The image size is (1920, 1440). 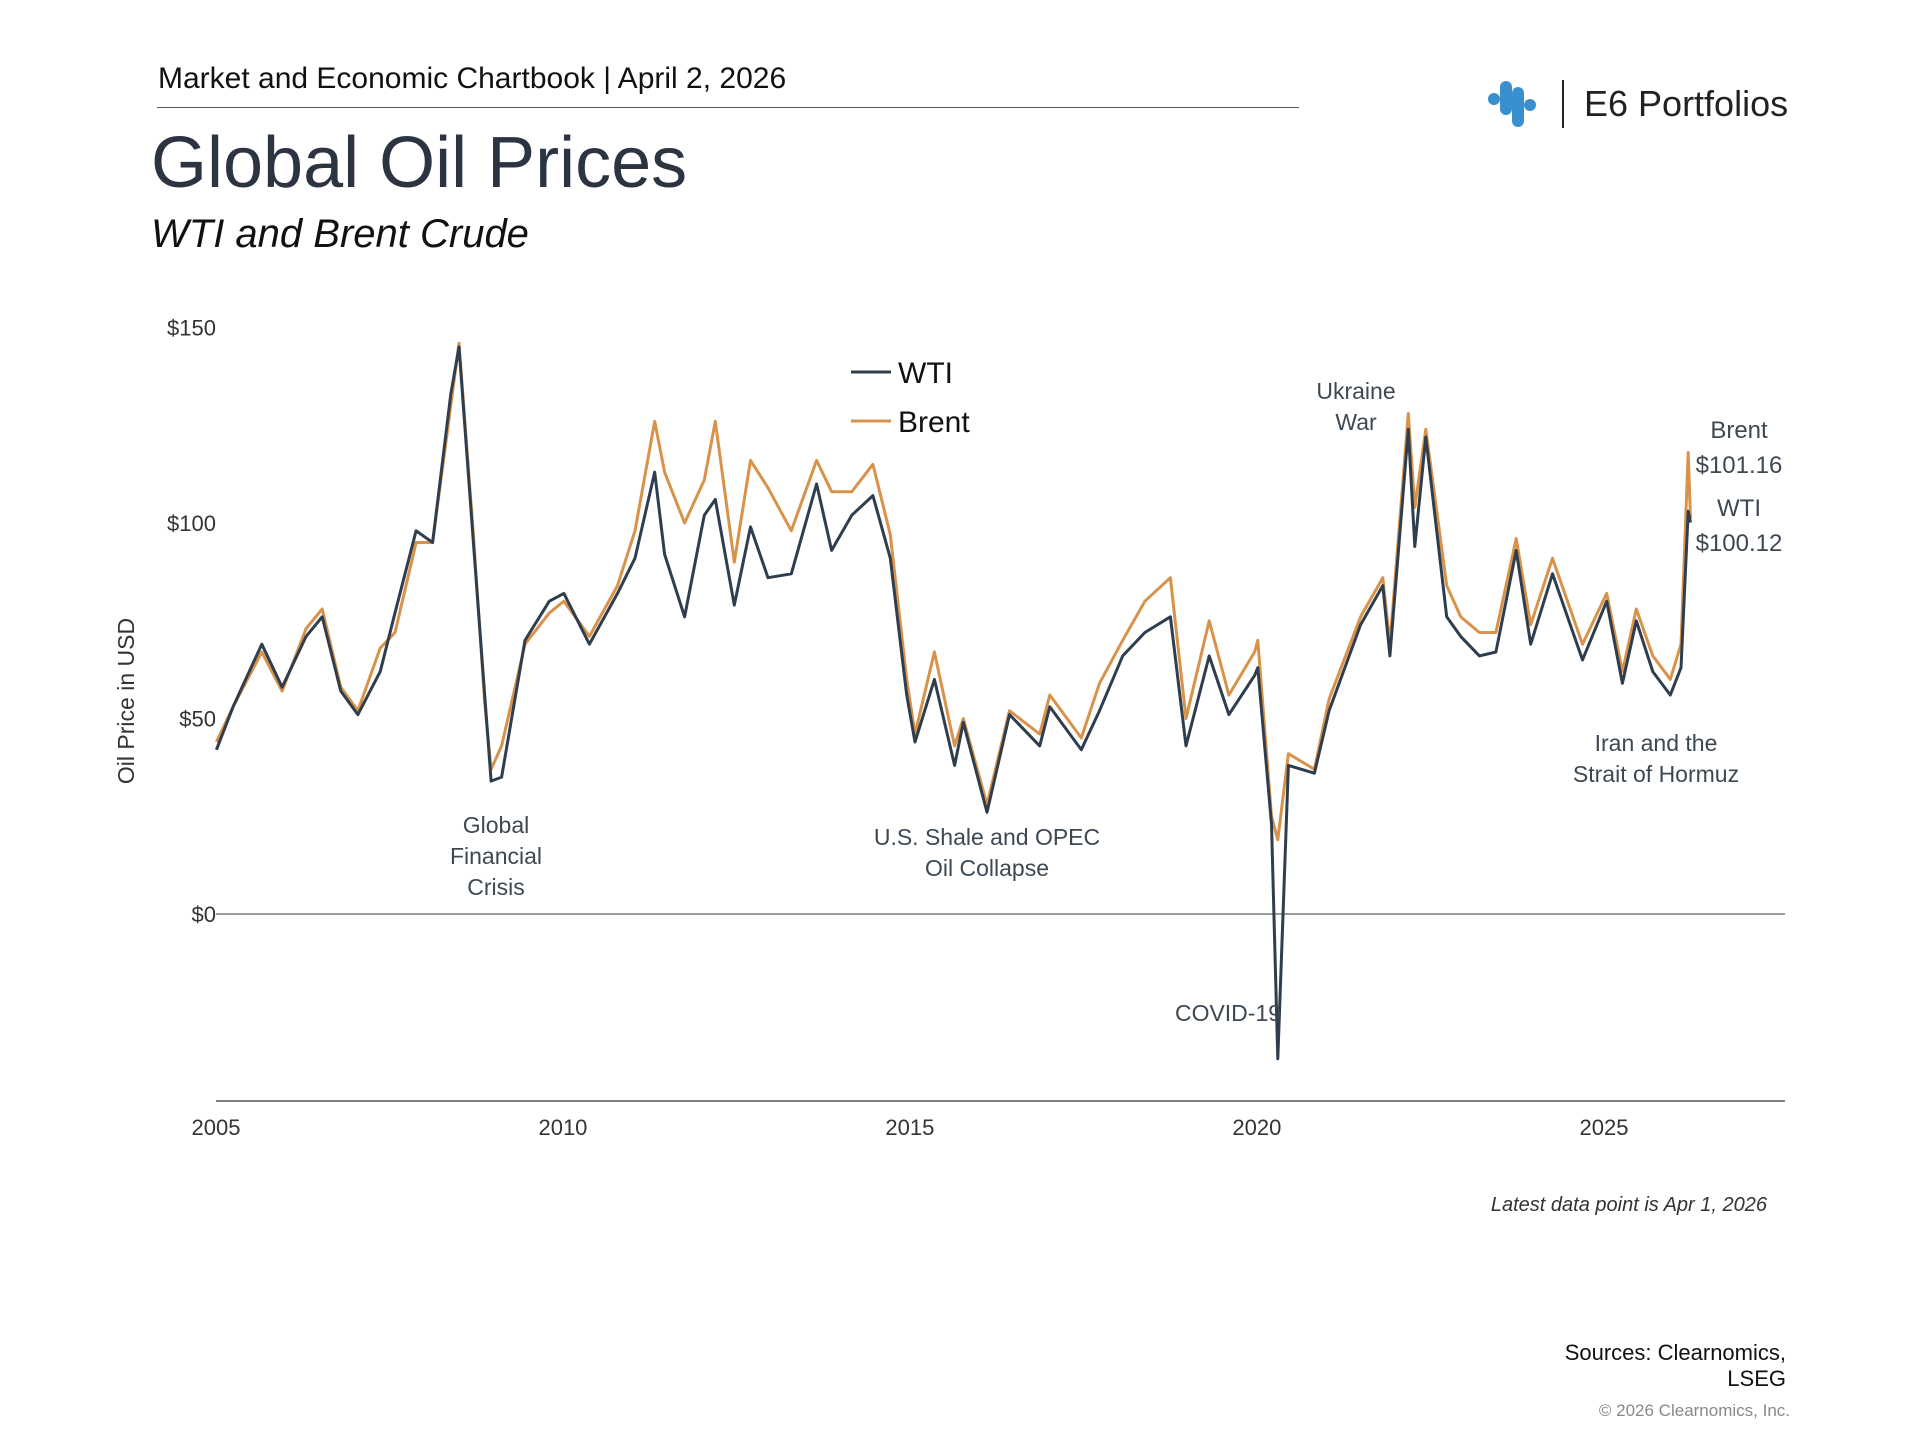 I want to click on copyright: © 2026 Clearnomics, Inc., so click(x=1694, y=1410).